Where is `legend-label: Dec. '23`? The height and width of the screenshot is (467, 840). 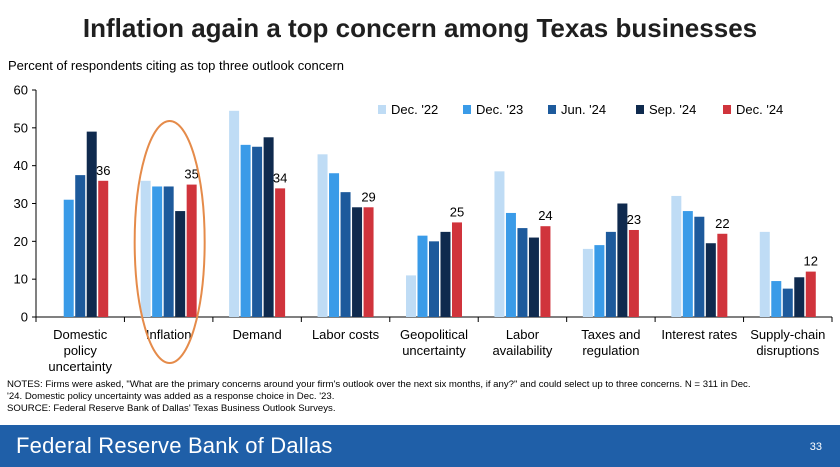 legend-label: Dec. '23 is located at coordinates (499, 109).